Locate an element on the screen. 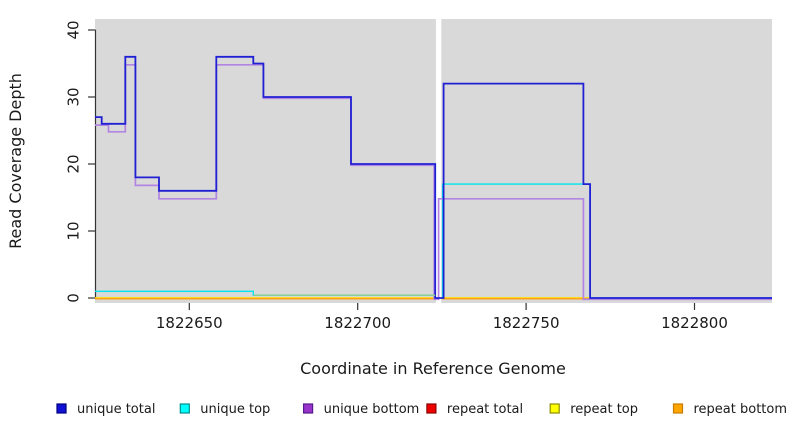 The height and width of the screenshot is (432, 792). legend-item-unique-top: unique top is located at coordinates (224, 409).